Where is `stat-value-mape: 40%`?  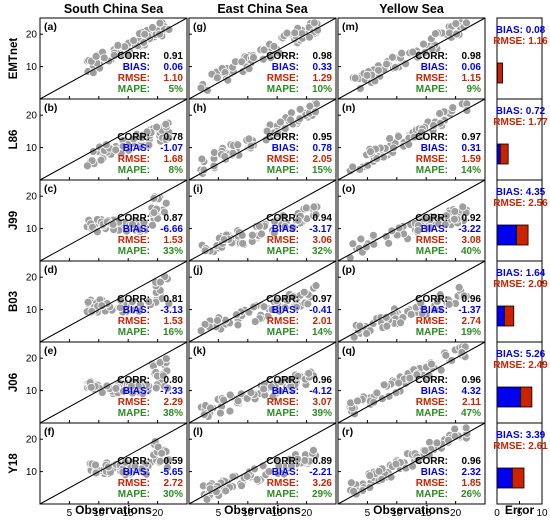
stat-value-mape: 40% is located at coordinates (471, 251).